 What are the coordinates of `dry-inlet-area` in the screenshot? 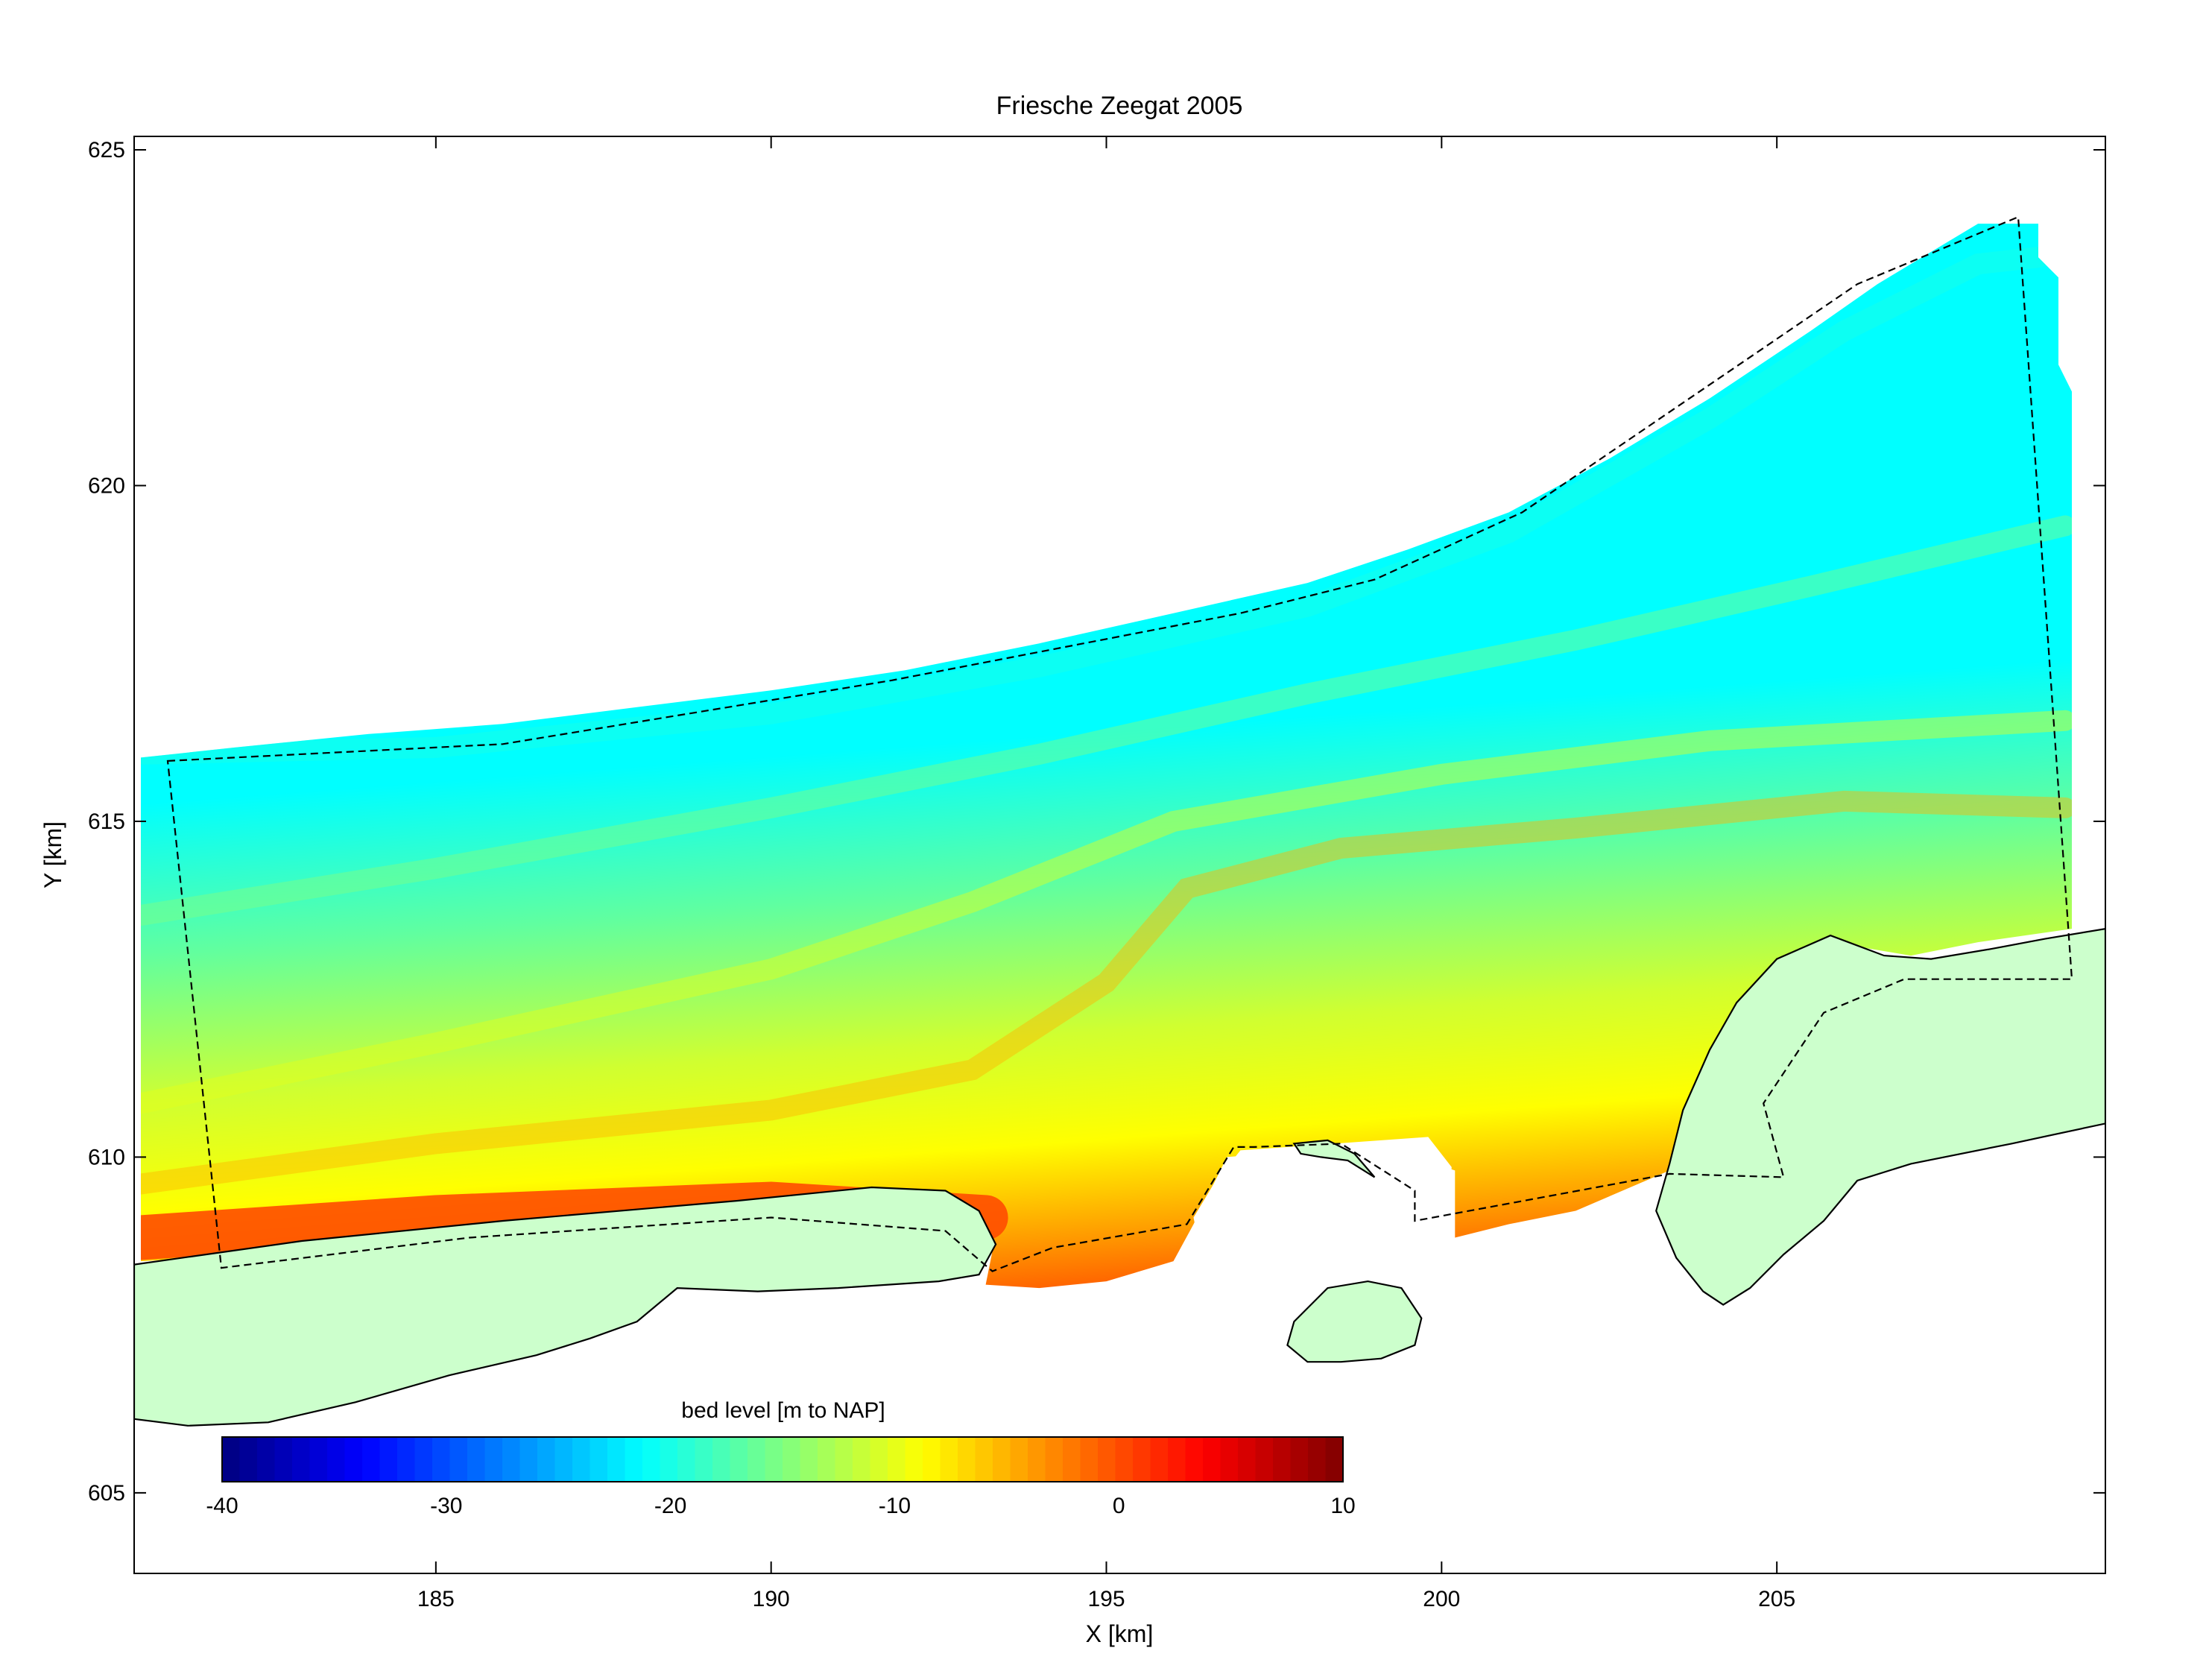 It's located at (1322, 1206).